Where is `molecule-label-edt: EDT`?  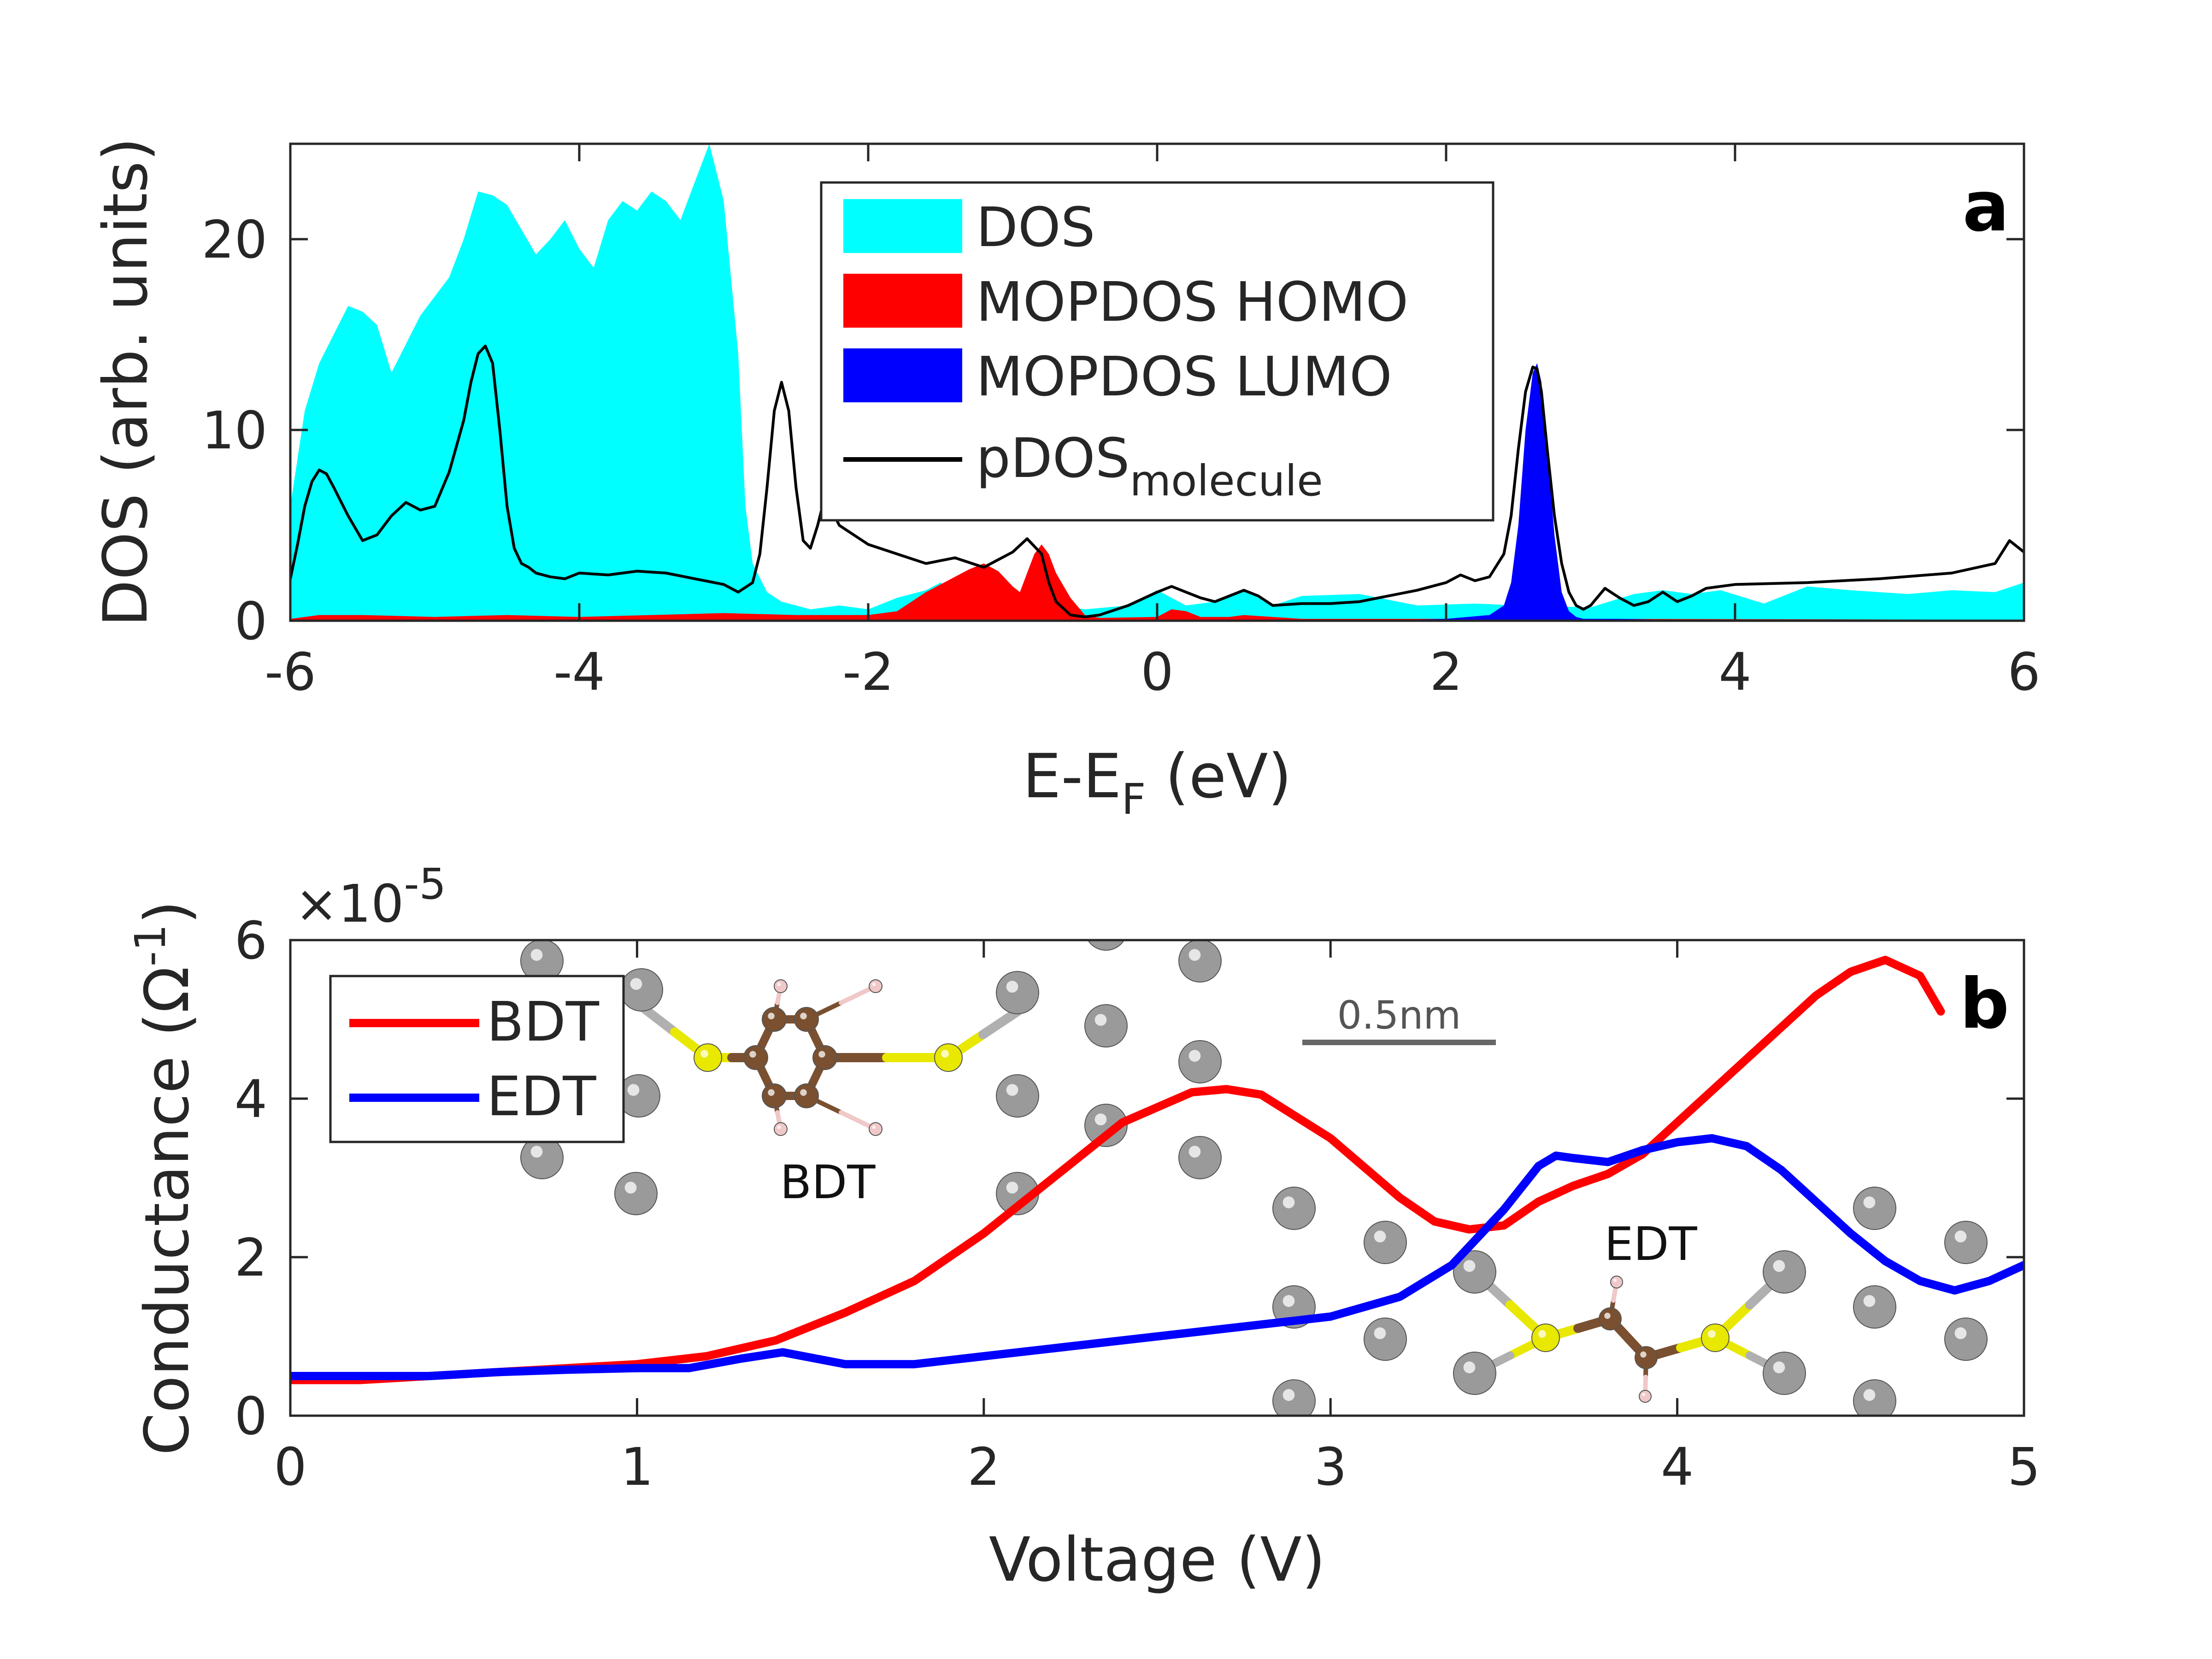 molecule-label-edt: EDT is located at coordinates (1650, 1244).